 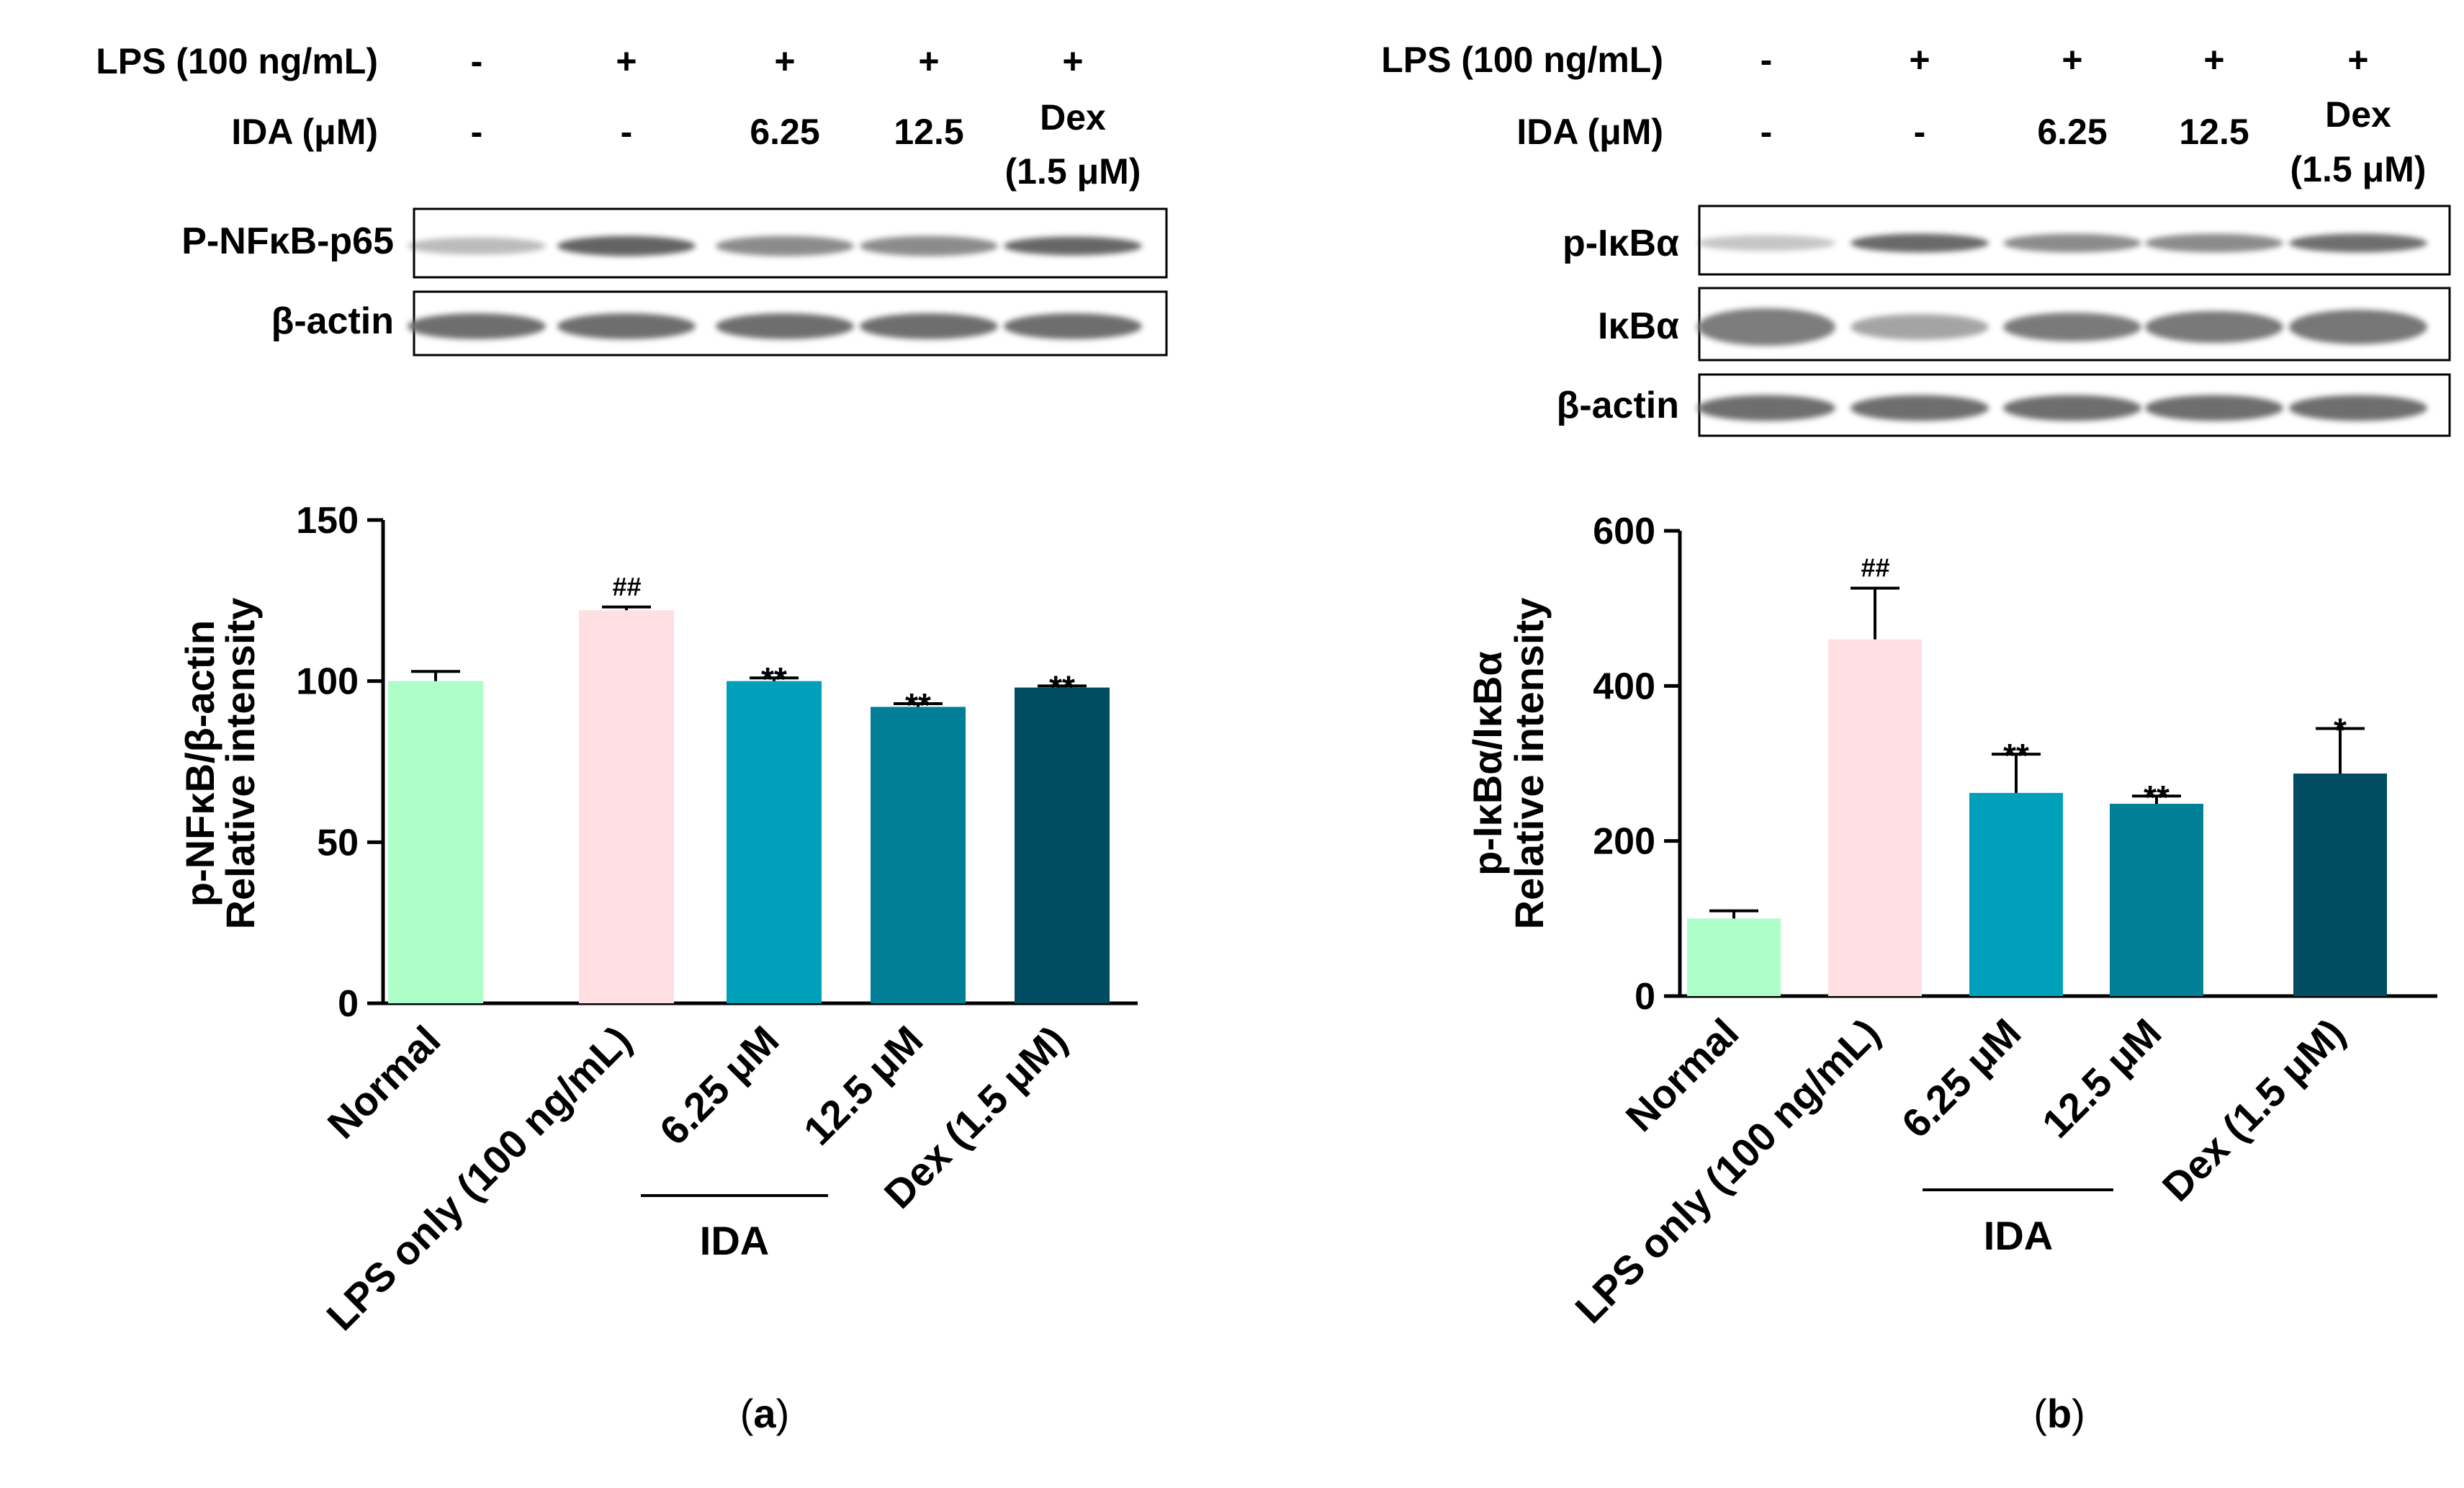 I want to click on ida-value: Dex, so click(x=2358, y=114).